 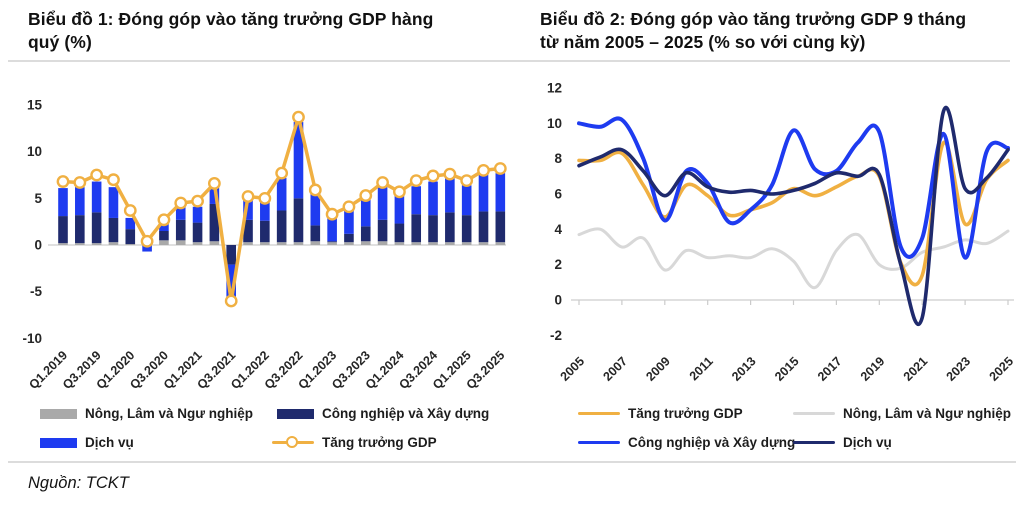 What do you see at coordinates (573, 369) in the screenshot?
I see `svg-text: 2005` at bounding box center [573, 369].